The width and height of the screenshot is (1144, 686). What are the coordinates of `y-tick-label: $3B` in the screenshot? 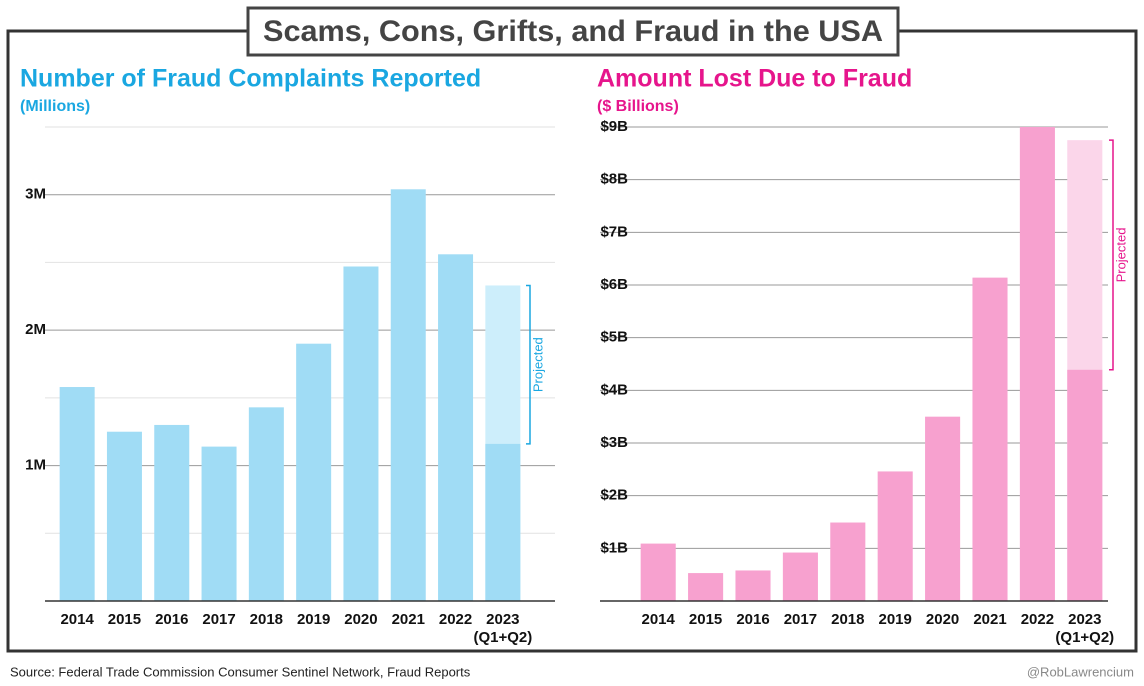 It's located at (614, 442).